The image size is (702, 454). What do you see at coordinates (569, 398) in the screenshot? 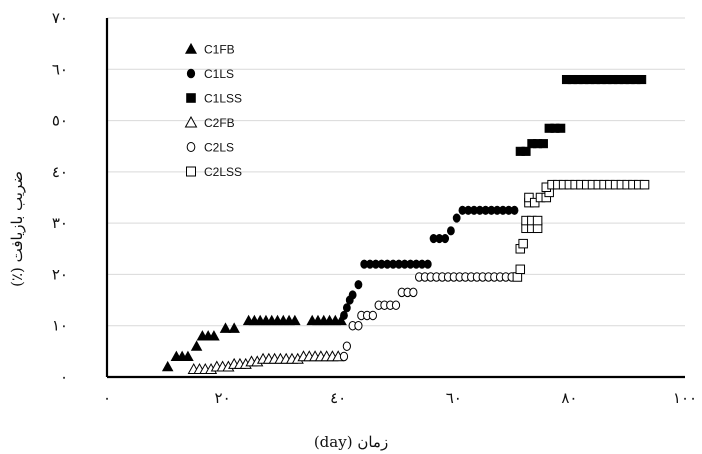
I see `x-tick-label: ٨٠` at bounding box center [569, 398].